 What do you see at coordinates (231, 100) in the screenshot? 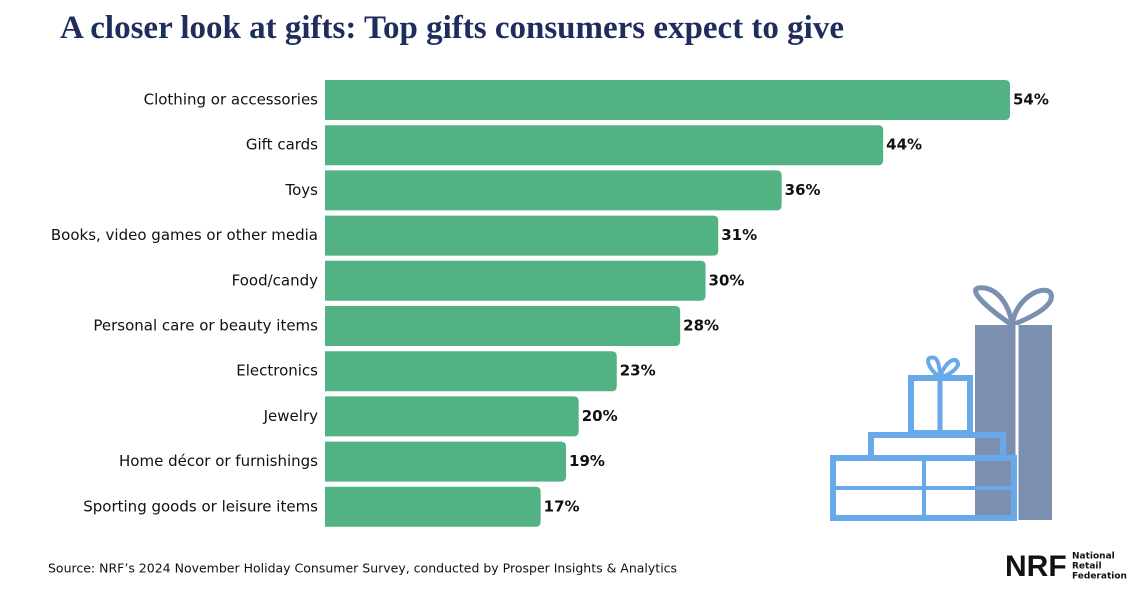
I see `category-label: Clothing or accessories` at bounding box center [231, 100].